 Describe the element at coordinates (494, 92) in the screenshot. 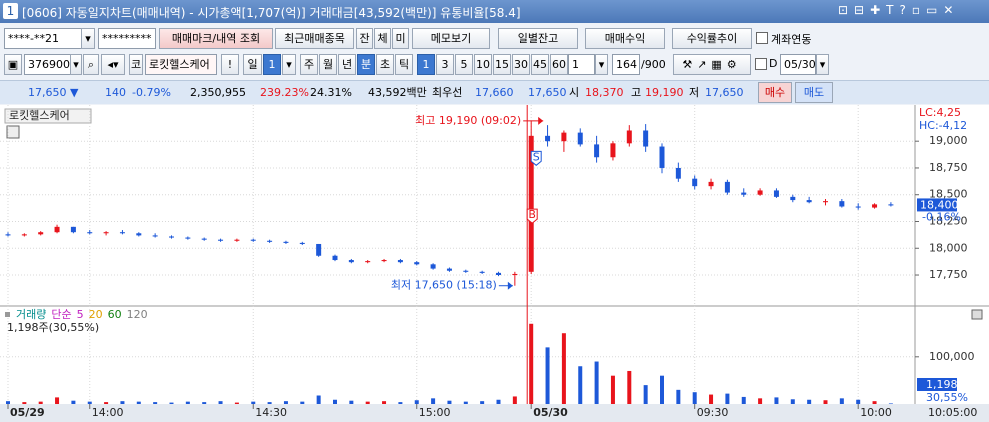

I see `ask: 17,660` at that location.